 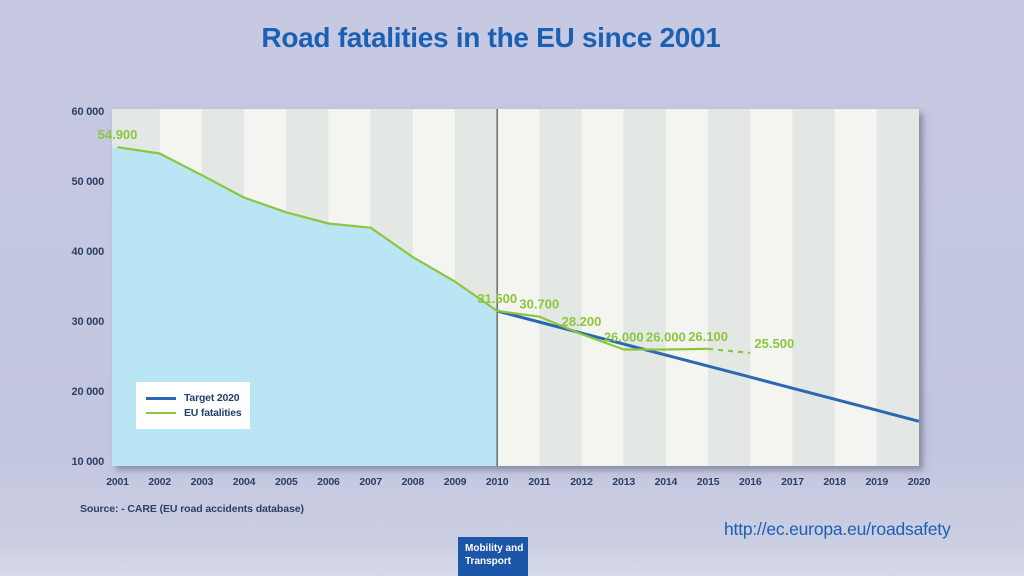 I want to click on x-tick-label: 2013, so click(x=623, y=482).